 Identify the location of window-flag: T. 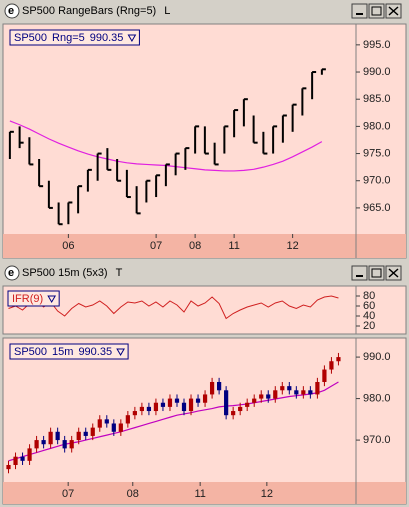
(119, 273).